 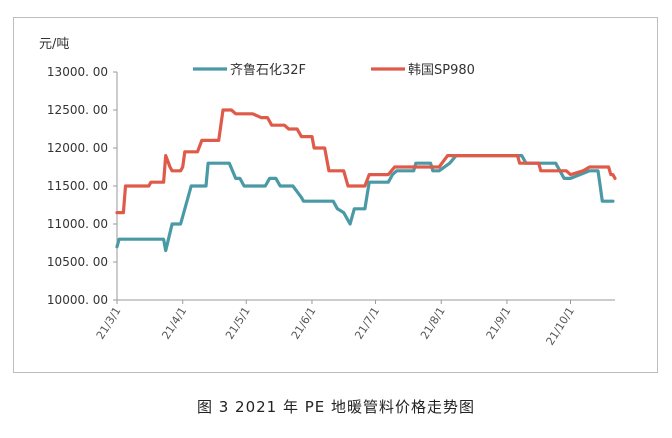 I want to click on x-tick-label: 21/5/1, so click(x=238, y=323).